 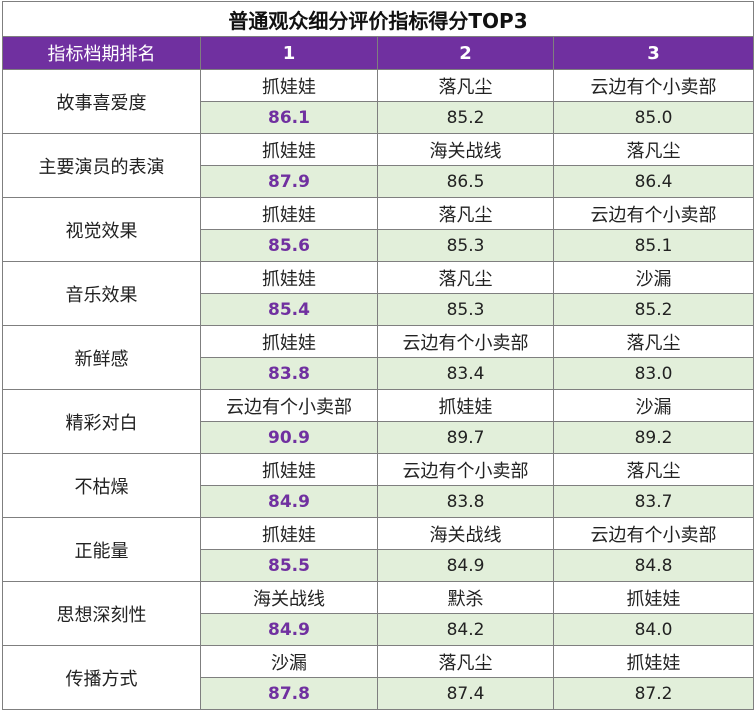 I want to click on top-score: 87.9, so click(x=289, y=181).